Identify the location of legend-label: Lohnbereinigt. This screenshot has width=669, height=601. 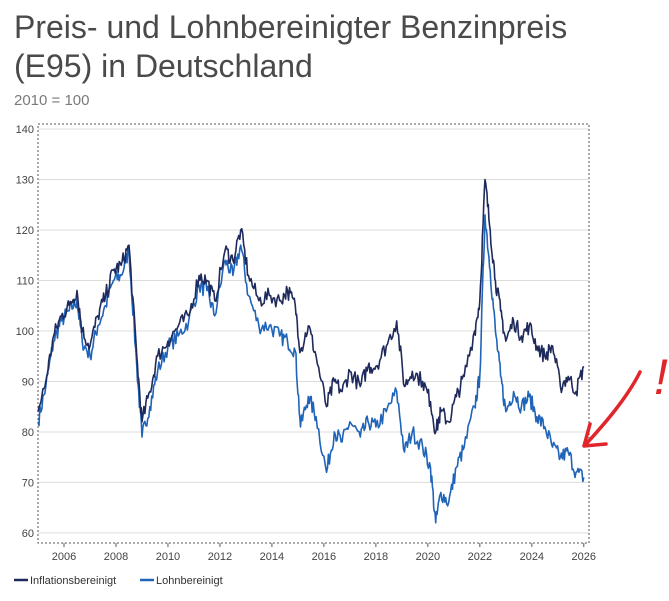
(189, 581).